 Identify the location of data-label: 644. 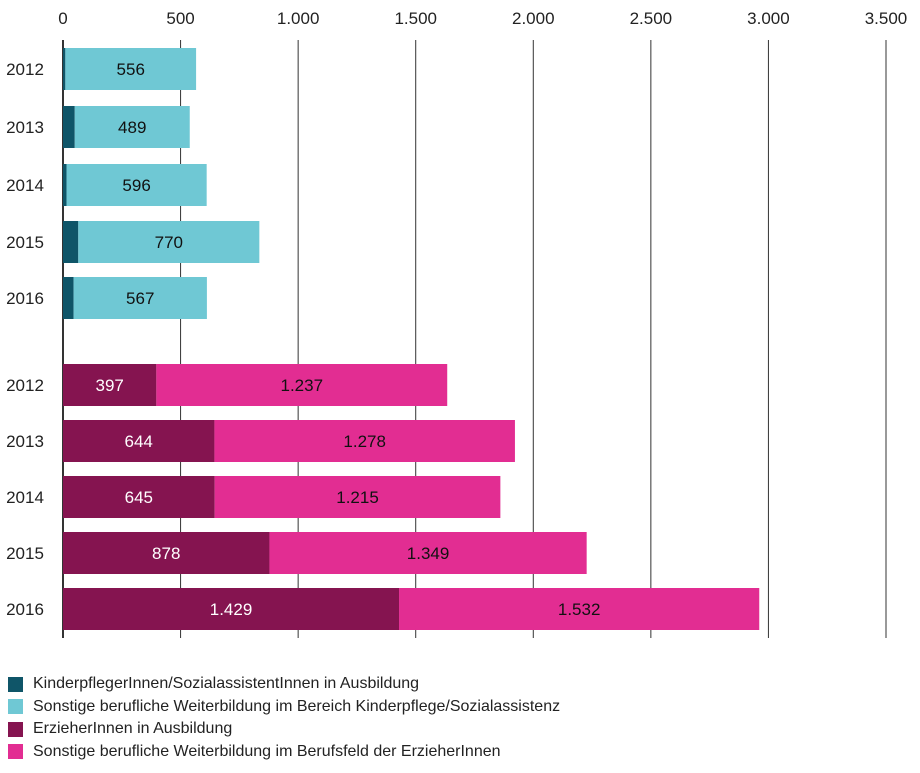
(139, 441).